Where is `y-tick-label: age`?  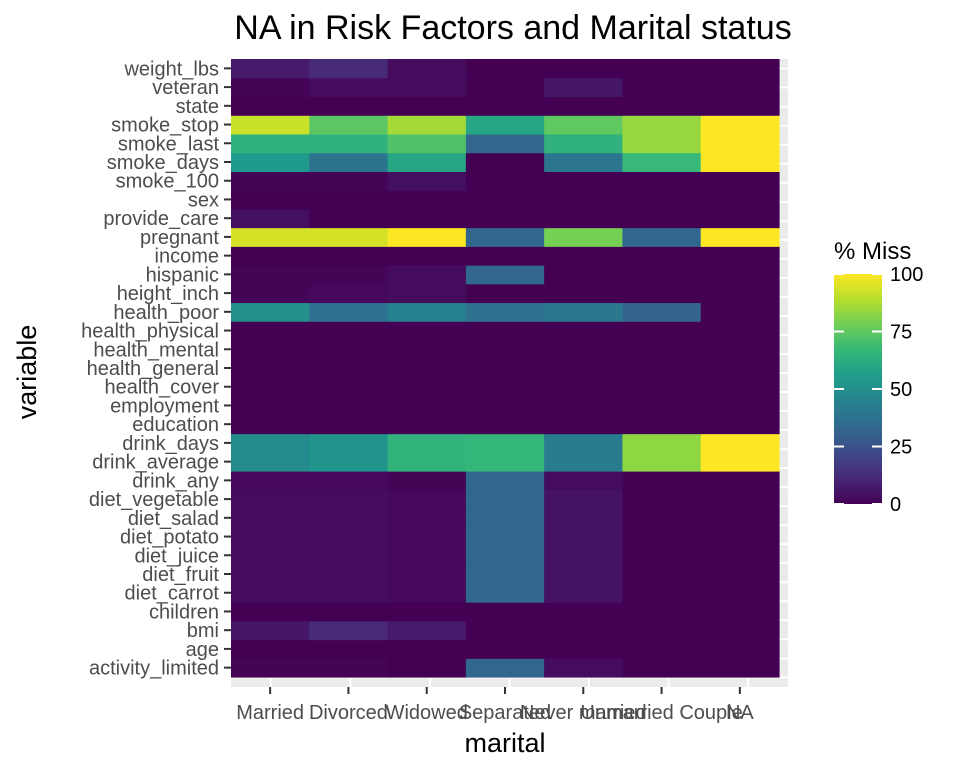 y-tick-label: age is located at coordinates (202, 650).